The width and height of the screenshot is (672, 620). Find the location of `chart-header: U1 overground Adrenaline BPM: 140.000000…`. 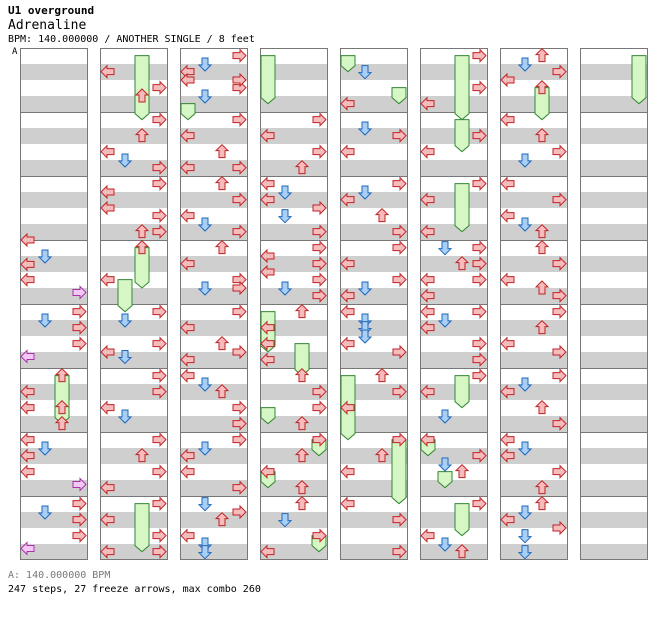

chart-header: U1 overground Adrenaline BPM: 140.000000… is located at coordinates (131, 25).